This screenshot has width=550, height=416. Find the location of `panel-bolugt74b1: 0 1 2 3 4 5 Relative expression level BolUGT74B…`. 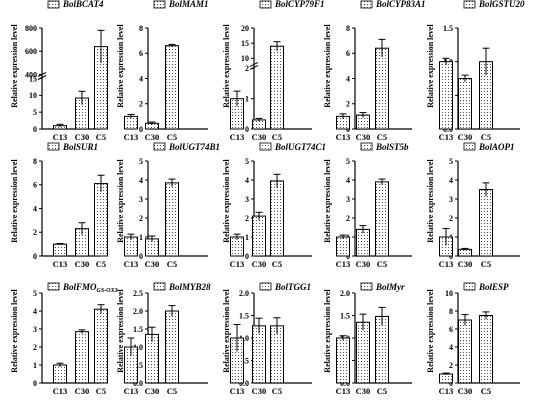

panel-bolugt74b1: 0 1 2 3 4 5 Relative expression level BolUGT74B… is located at coordinates (168, 205).